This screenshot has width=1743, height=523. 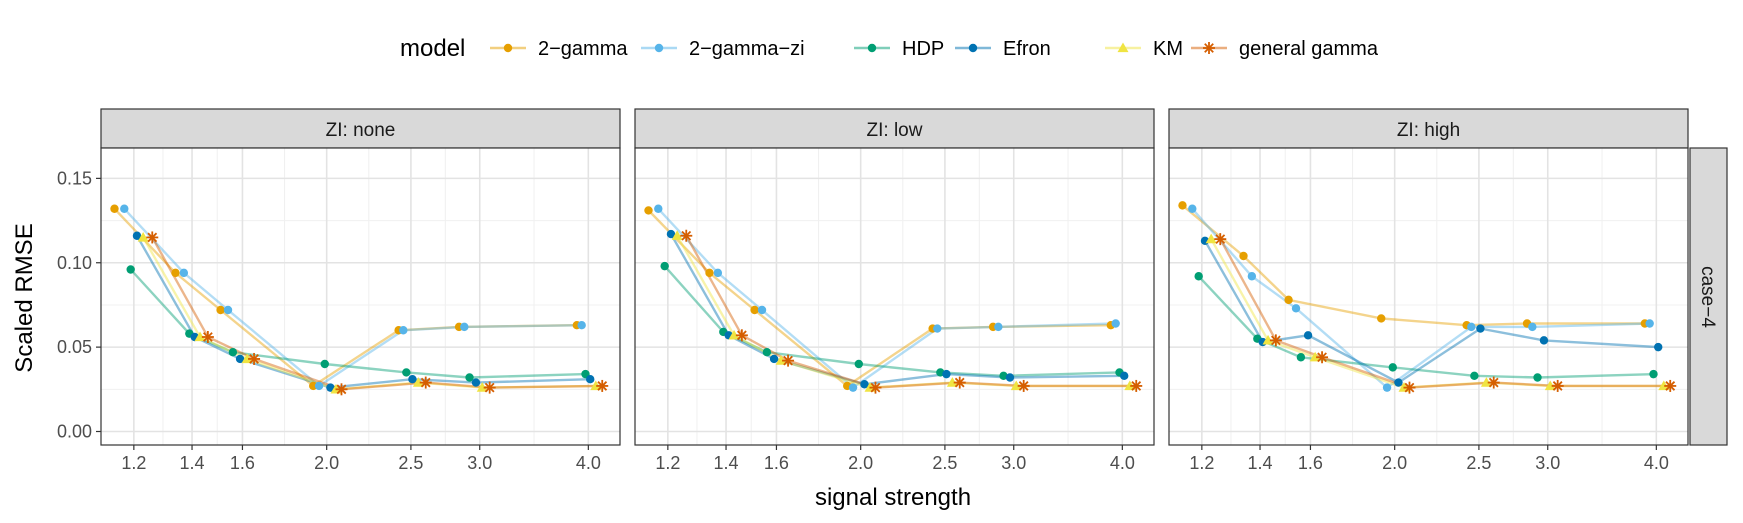 I want to click on panel-strip-label: ZI: low, so click(x=895, y=130).